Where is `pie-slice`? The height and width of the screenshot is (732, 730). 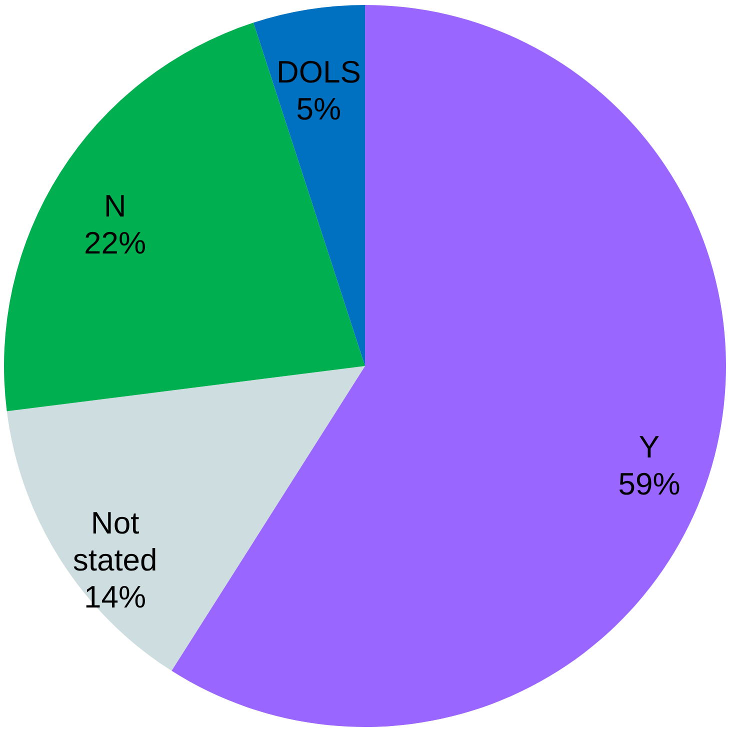
pie-slice is located at coordinates (309, 185).